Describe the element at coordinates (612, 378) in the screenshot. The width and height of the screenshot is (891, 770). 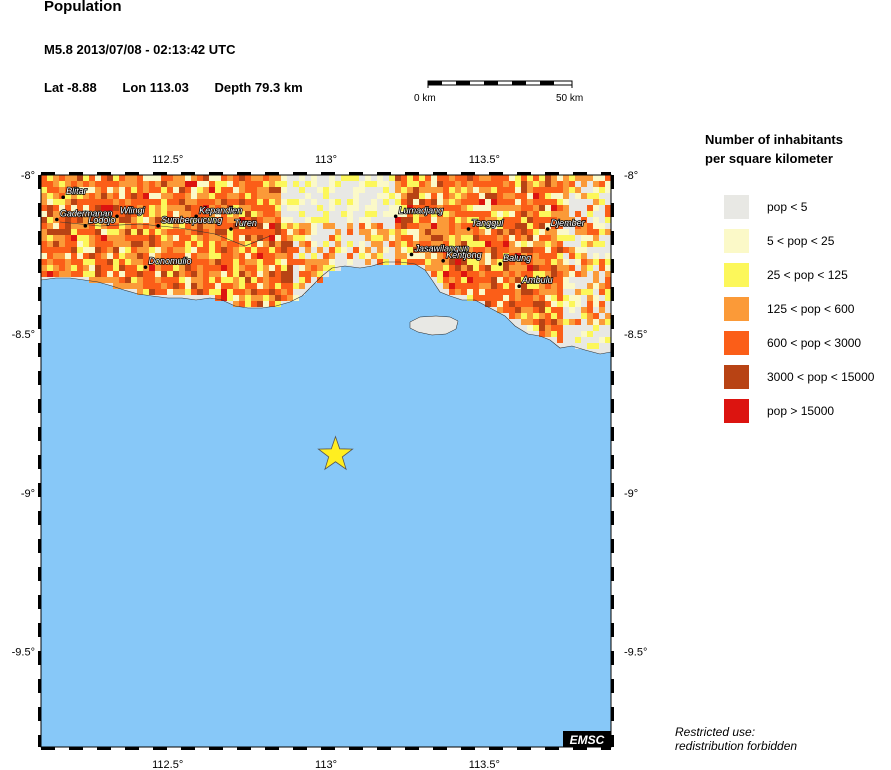
I see `frame-tick` at that location.